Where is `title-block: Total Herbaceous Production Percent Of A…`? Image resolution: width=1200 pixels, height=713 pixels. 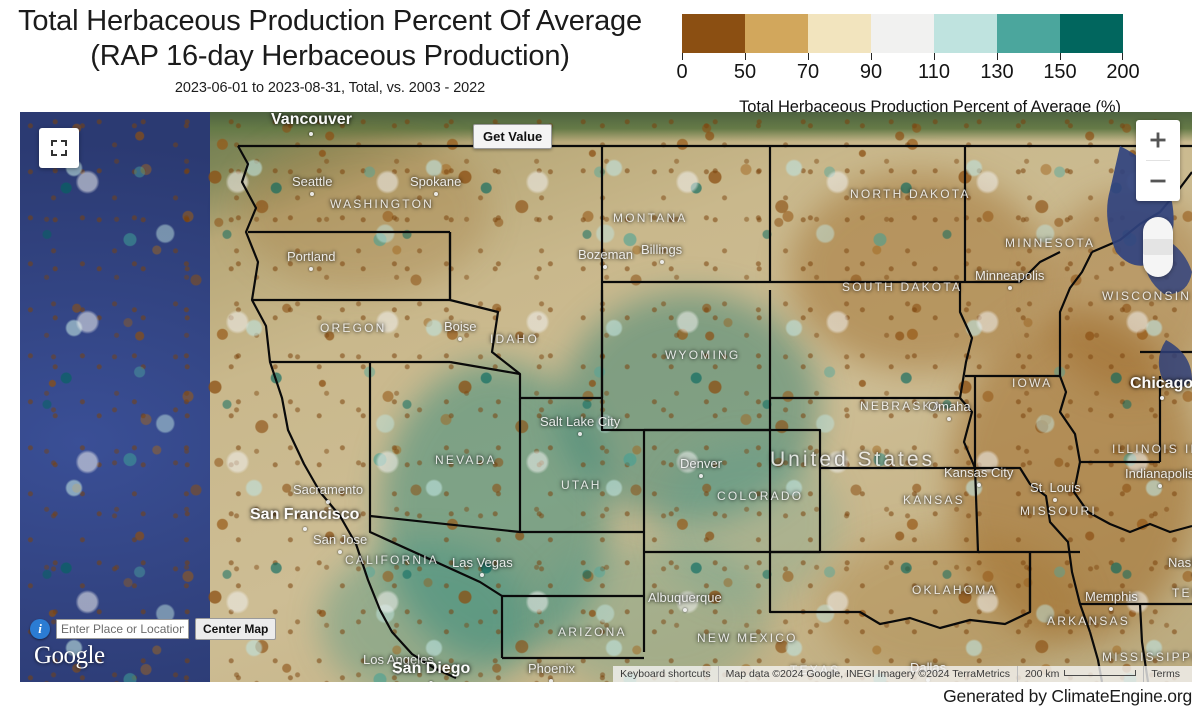
title-block: Total Herbaceous Production Percent Of A… is located at coordinates (330, 50).